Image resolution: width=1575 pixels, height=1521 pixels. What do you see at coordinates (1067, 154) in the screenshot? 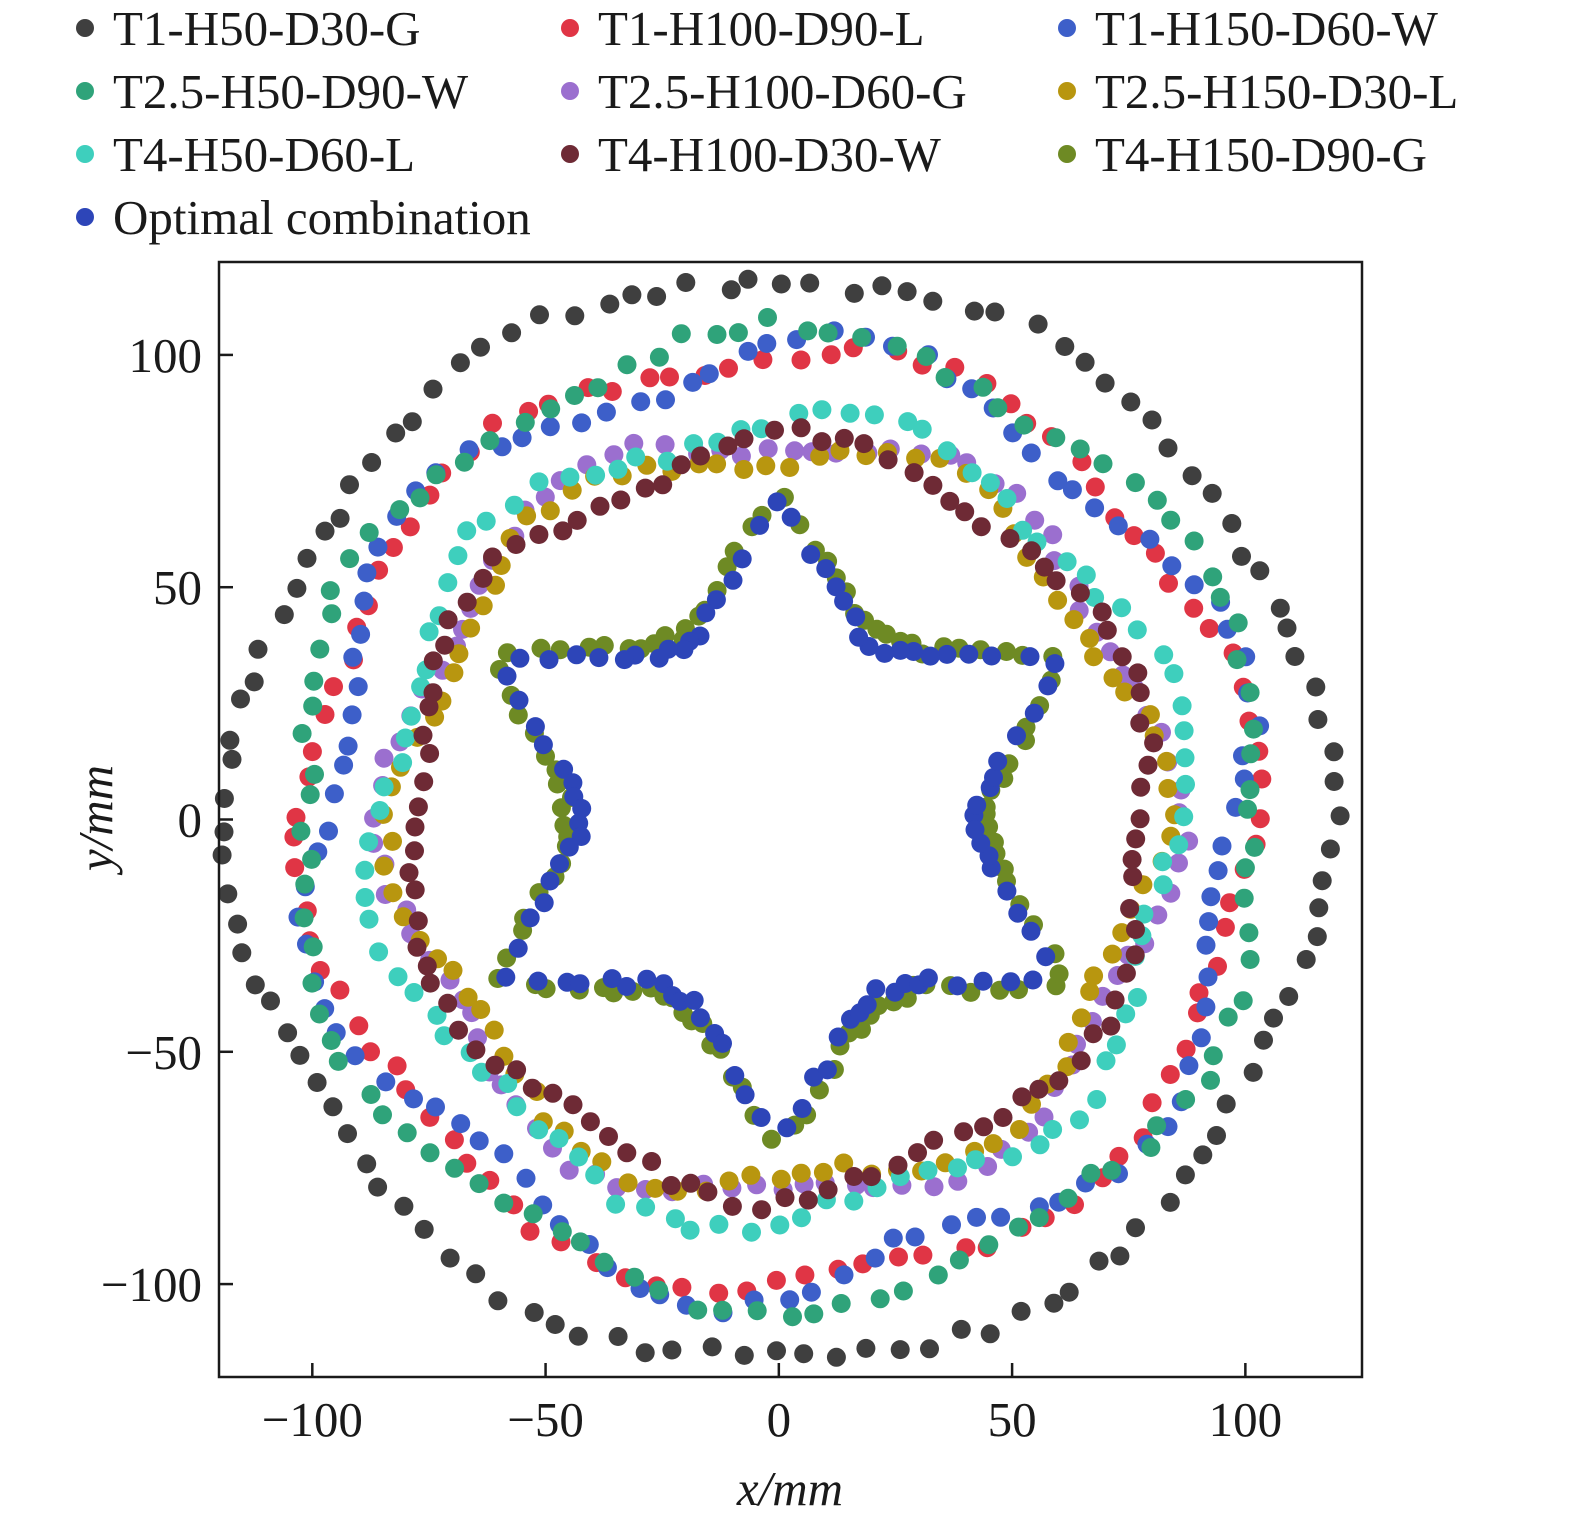
I see `legend-marker` at bounding box center [1067, 154].